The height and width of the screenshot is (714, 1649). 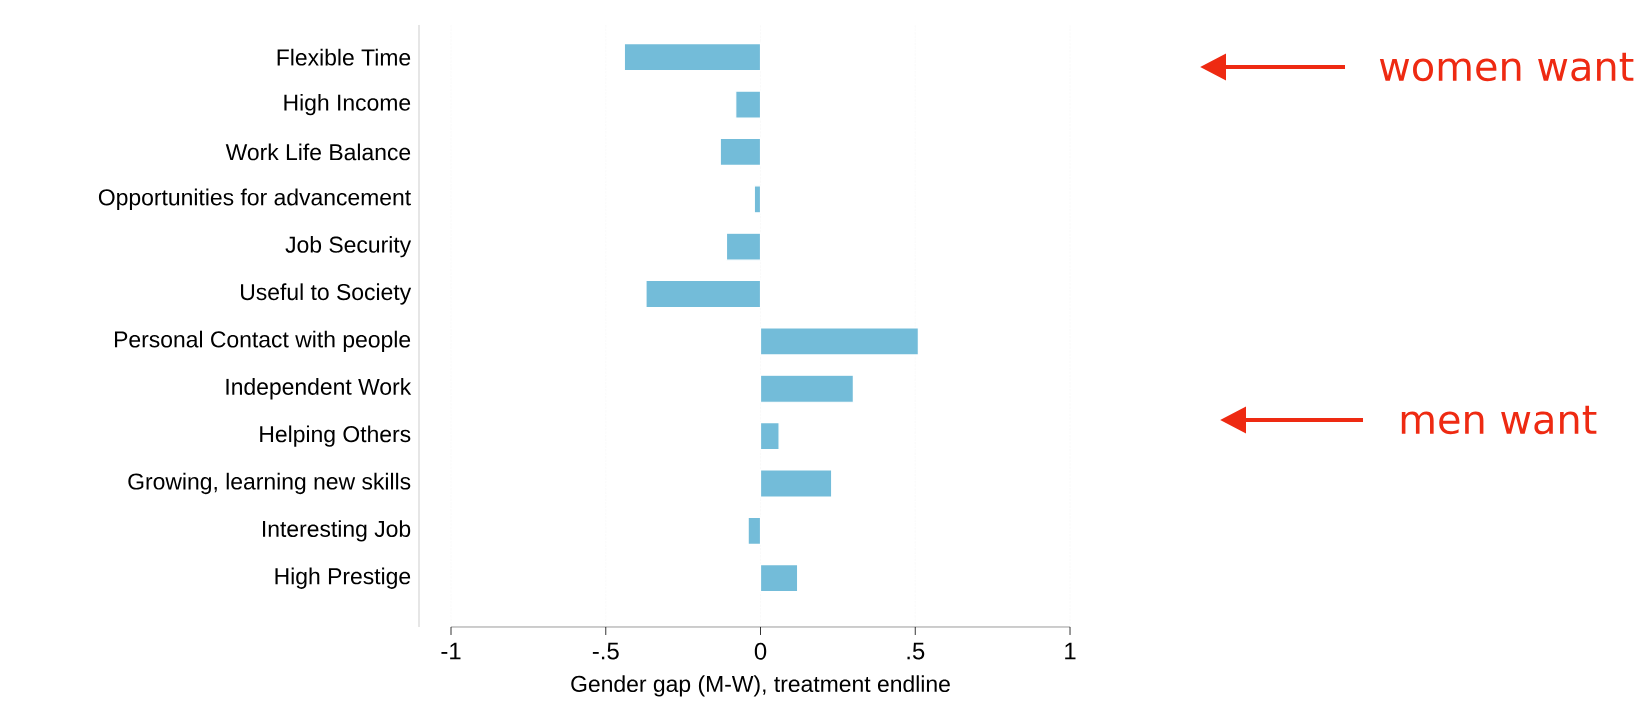 I want to click on x-tick-label: 1, so click(x=1070, y=651).